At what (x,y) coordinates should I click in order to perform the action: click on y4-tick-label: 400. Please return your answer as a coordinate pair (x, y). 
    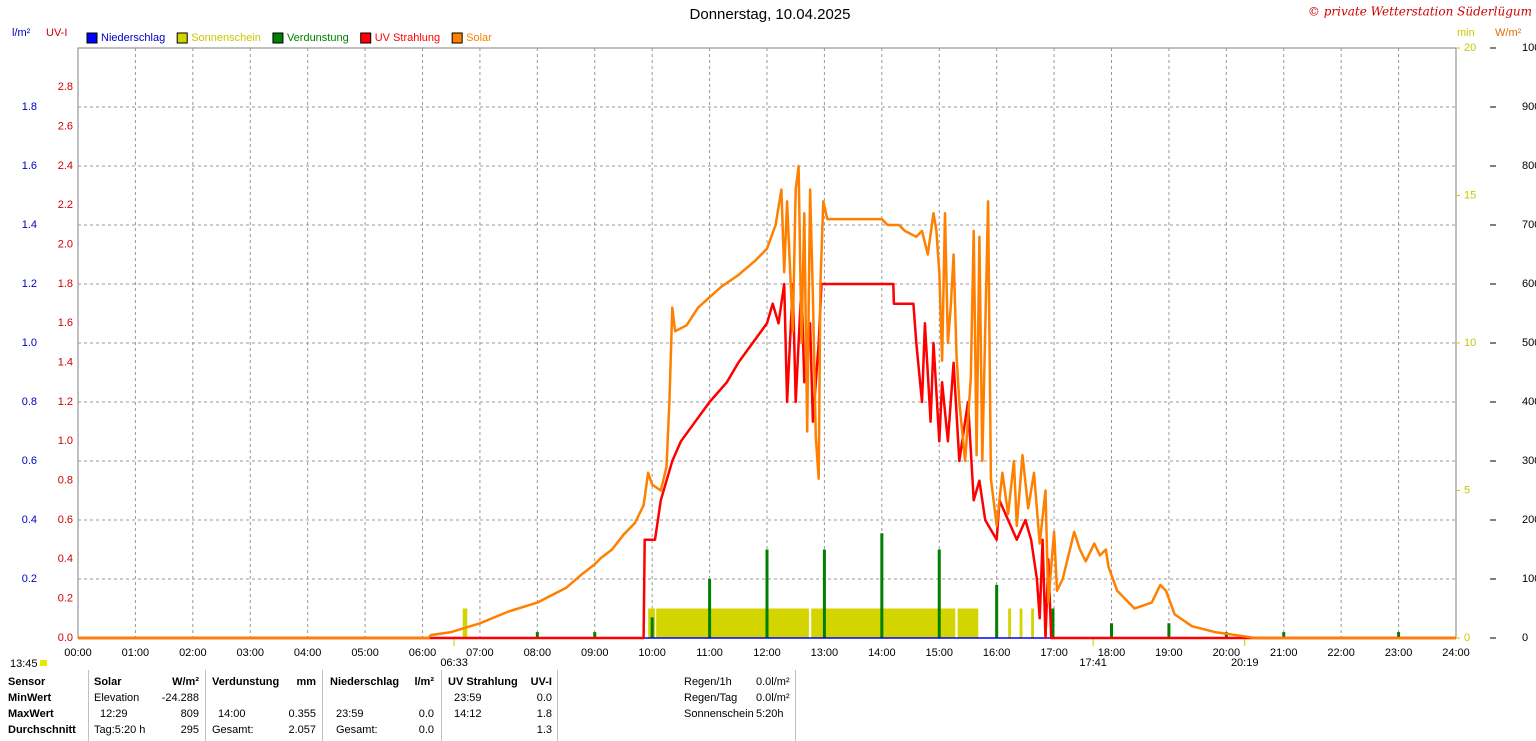
    Looking at the image, I should click on (1529, 402).